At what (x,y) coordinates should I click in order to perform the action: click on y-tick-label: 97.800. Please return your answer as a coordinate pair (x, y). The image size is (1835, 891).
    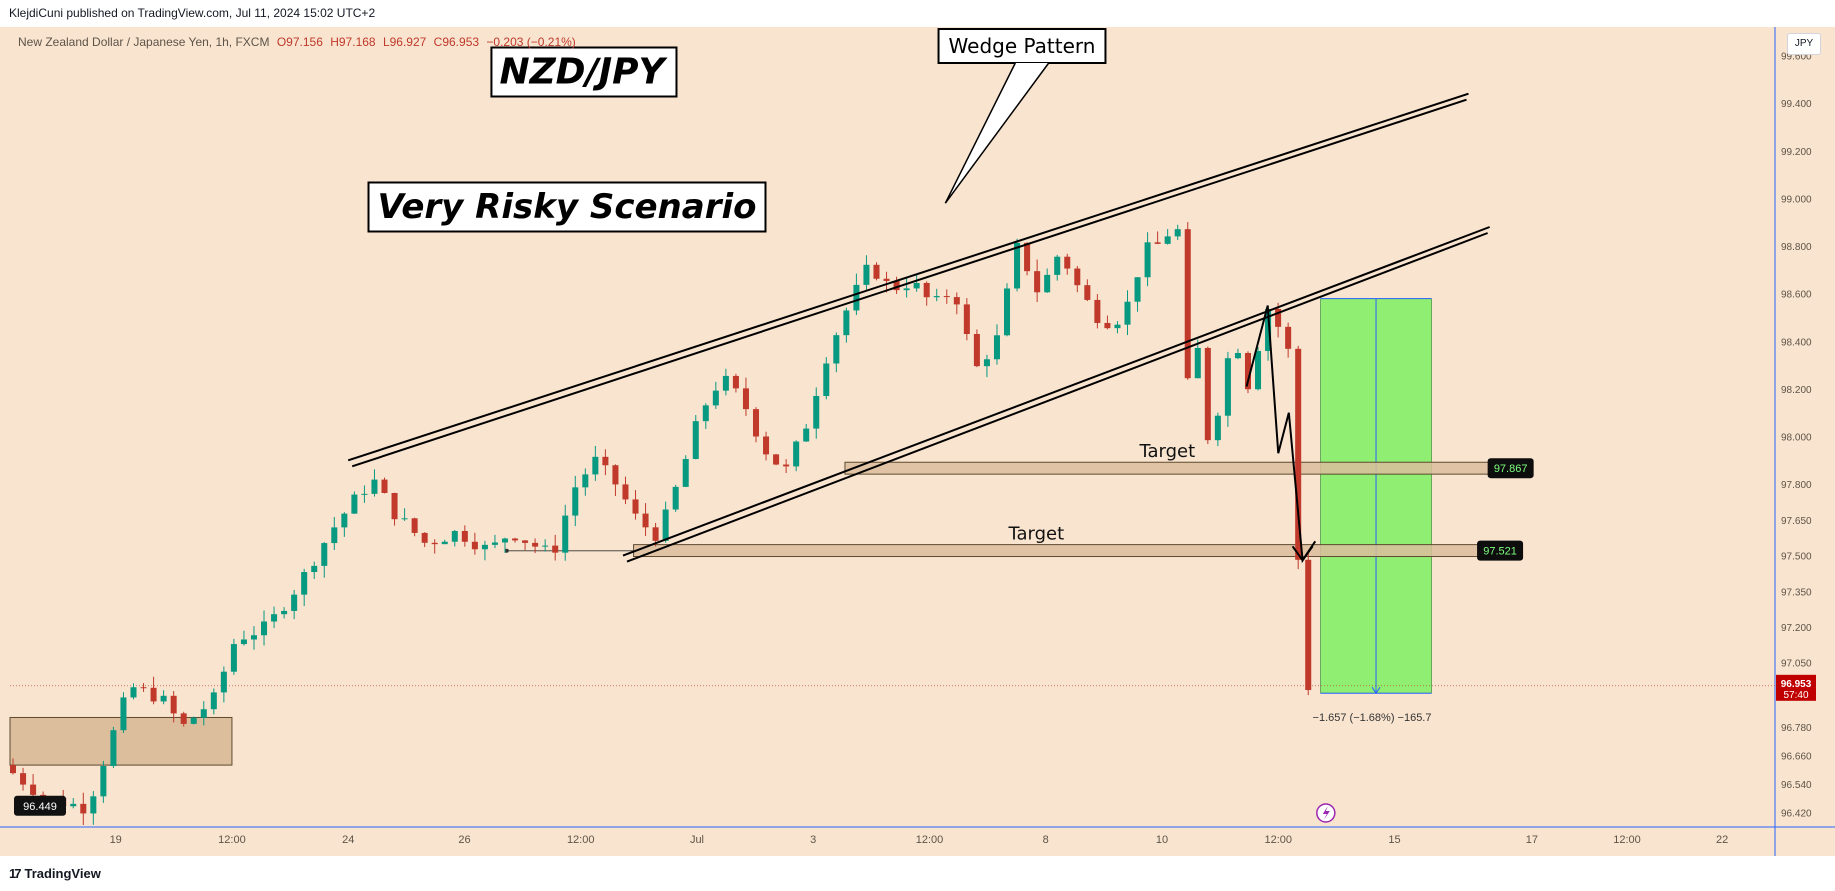
    Looking at the image, I should click on (1796, 485).